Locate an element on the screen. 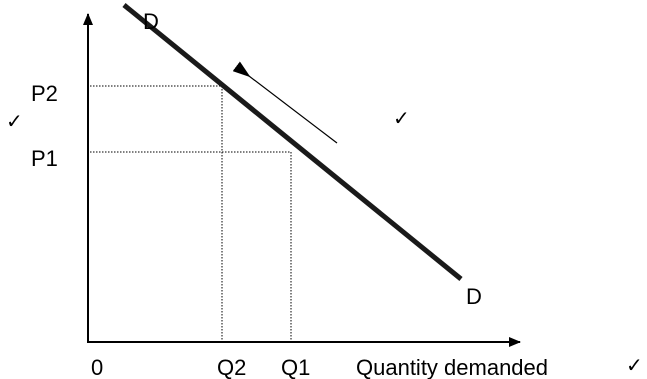 This screenshot has width=647, height=379. demand-label-bottom: D is located at coordinates (474, 296).